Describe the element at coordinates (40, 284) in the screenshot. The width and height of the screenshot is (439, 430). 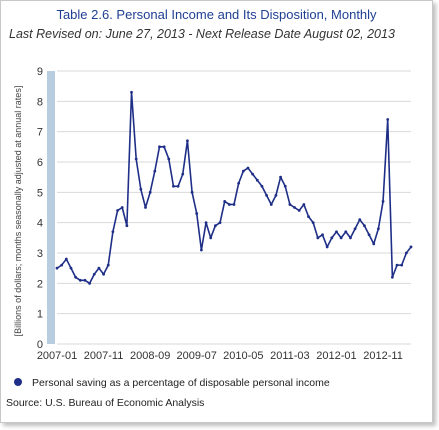
I see `y-tick-label-2: 2` at that location.